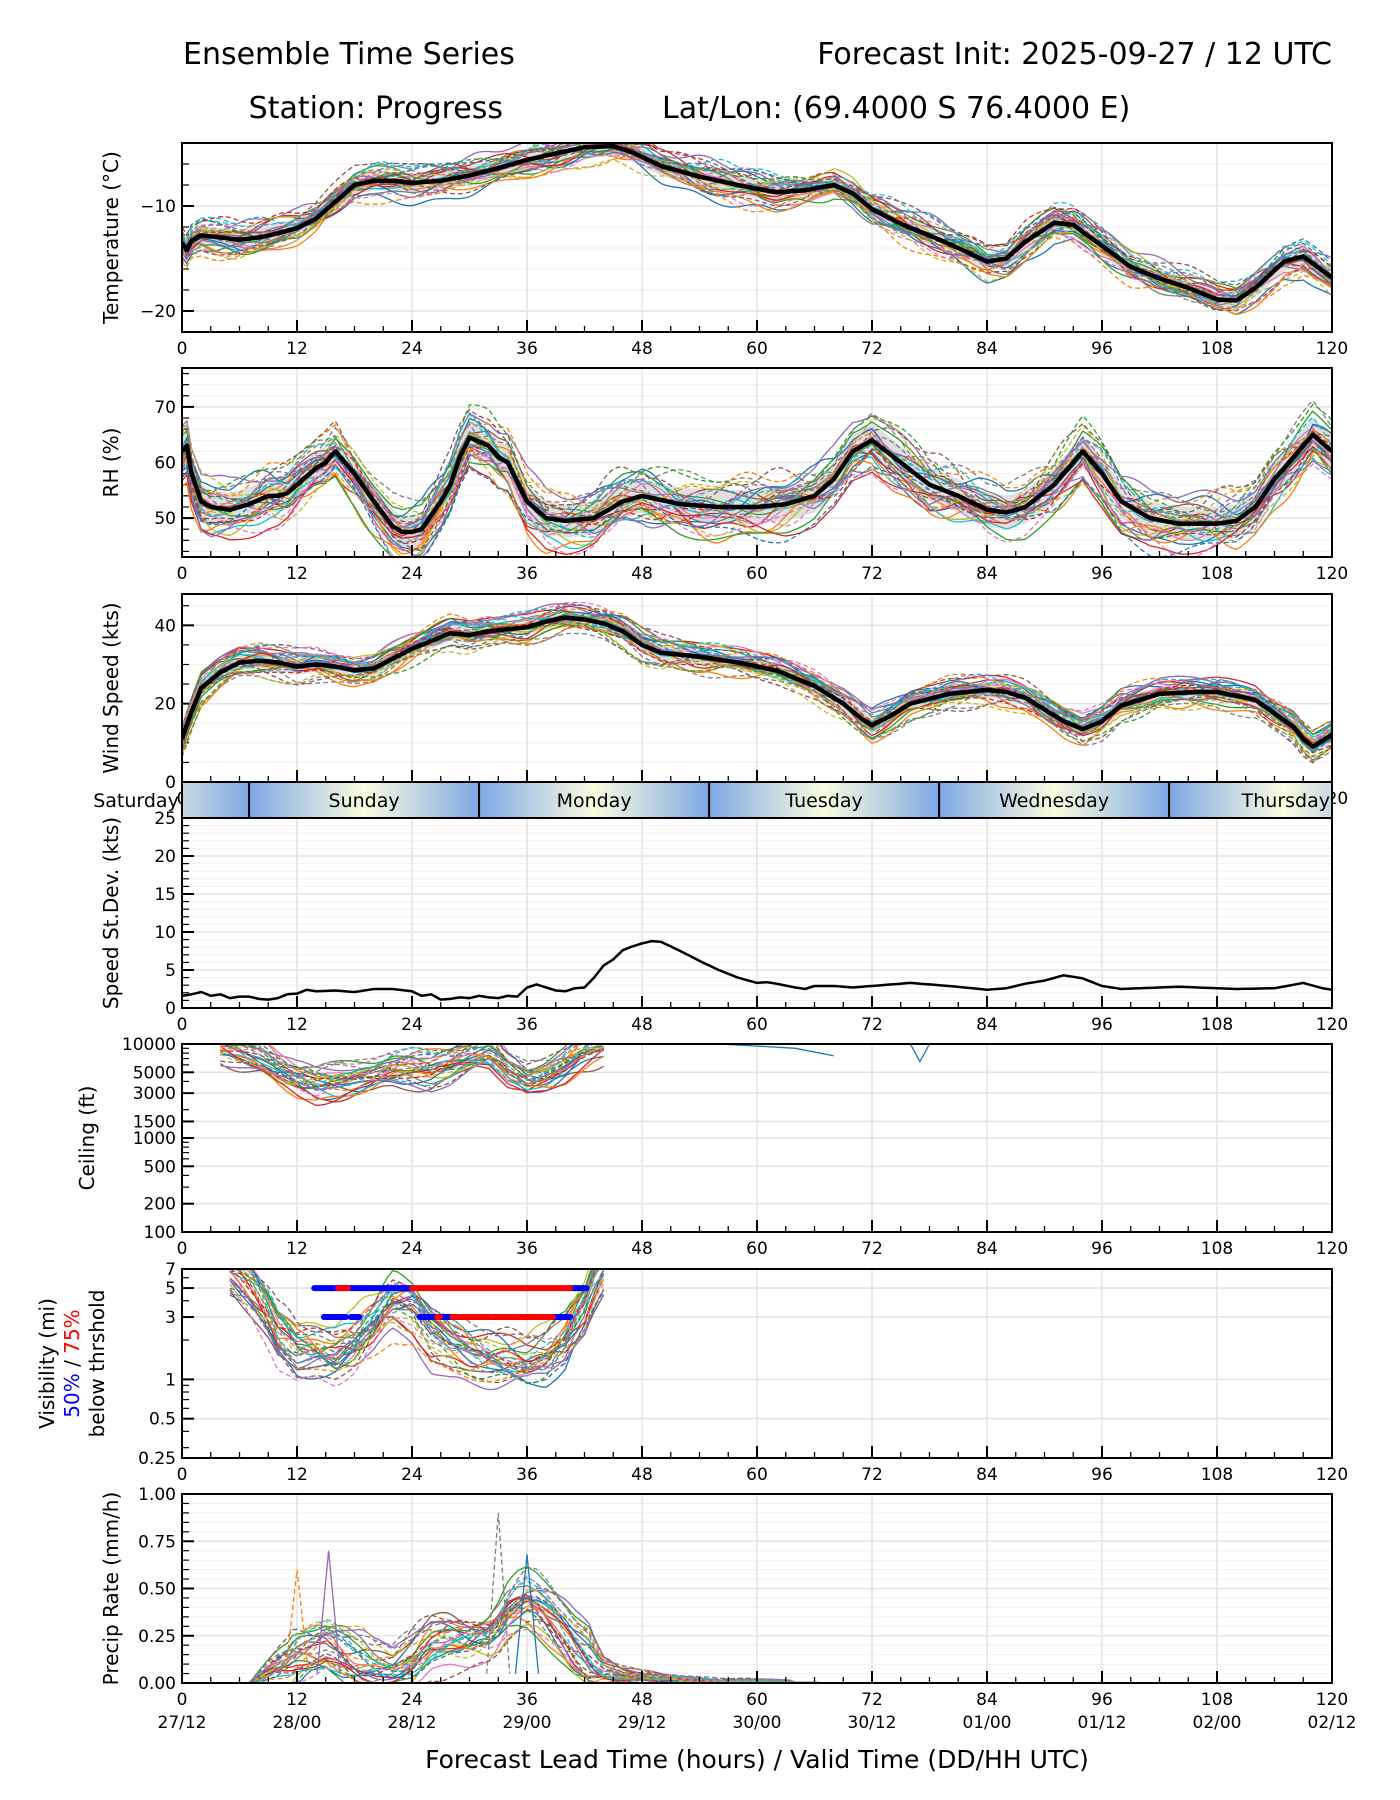 The height and width of the screenshot is (1800, 1400). I want to click on y-axis-label: Temperature (°C), so click(111, 238).